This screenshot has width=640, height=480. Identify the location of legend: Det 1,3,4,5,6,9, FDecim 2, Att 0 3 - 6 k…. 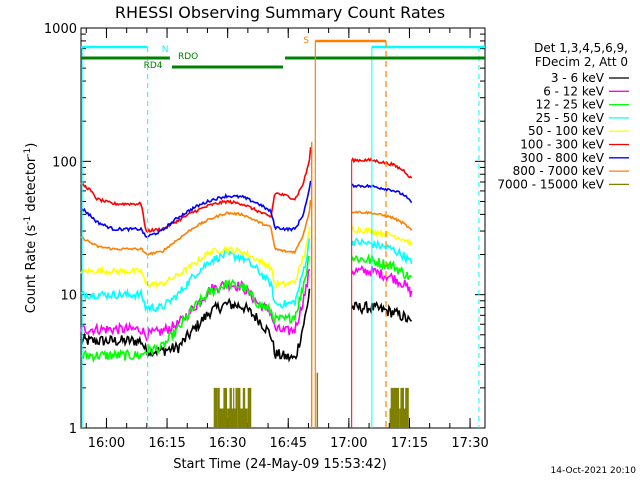
(563, 116).